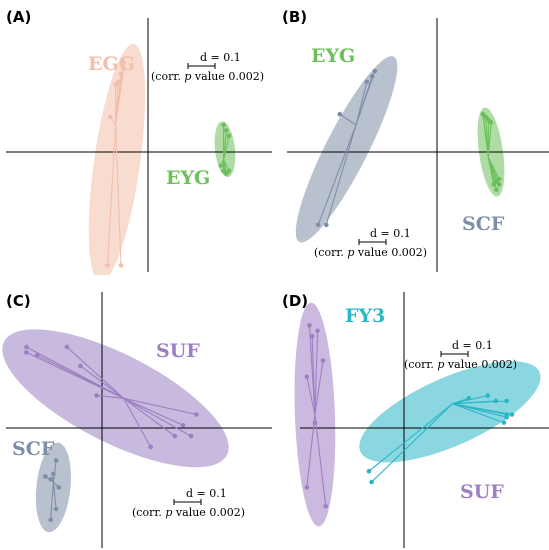 This screenshot has height=550, width=549. Describe the element at coordinates (111, 64) in the screenshot. I see `group-label-egg: EGG` at that location.